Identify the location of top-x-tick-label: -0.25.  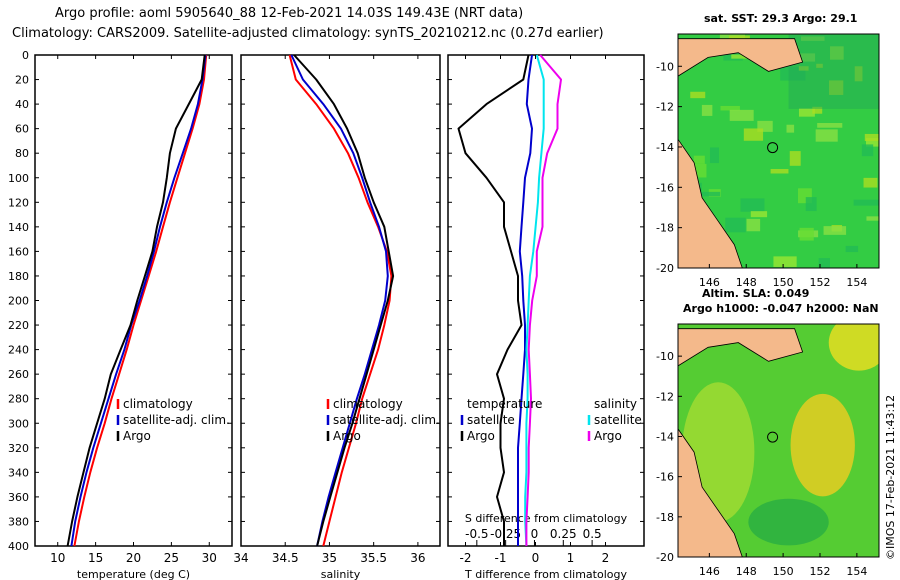
(505, 534).